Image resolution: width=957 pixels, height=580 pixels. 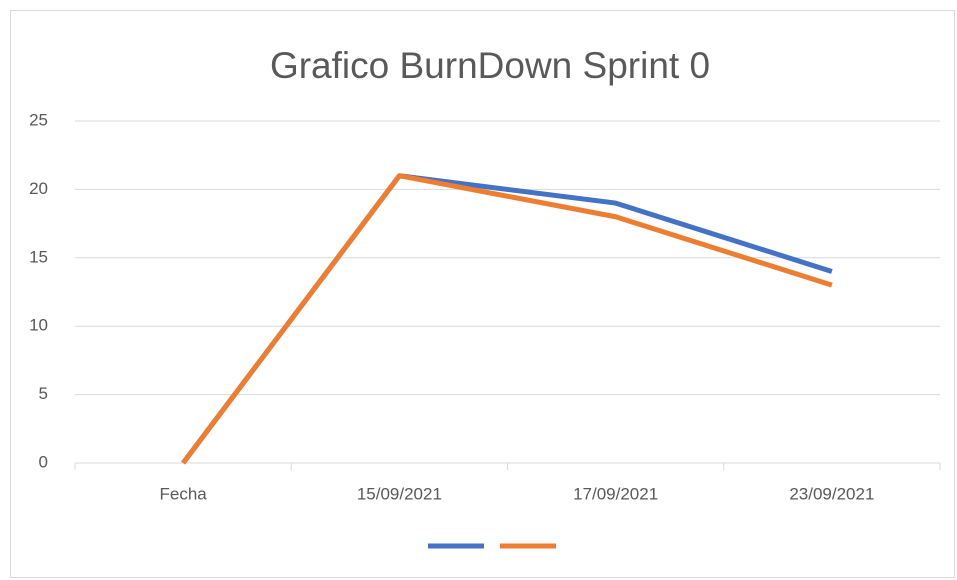 I want to click on y-tick-label: 5, so click(x=43, y=393).